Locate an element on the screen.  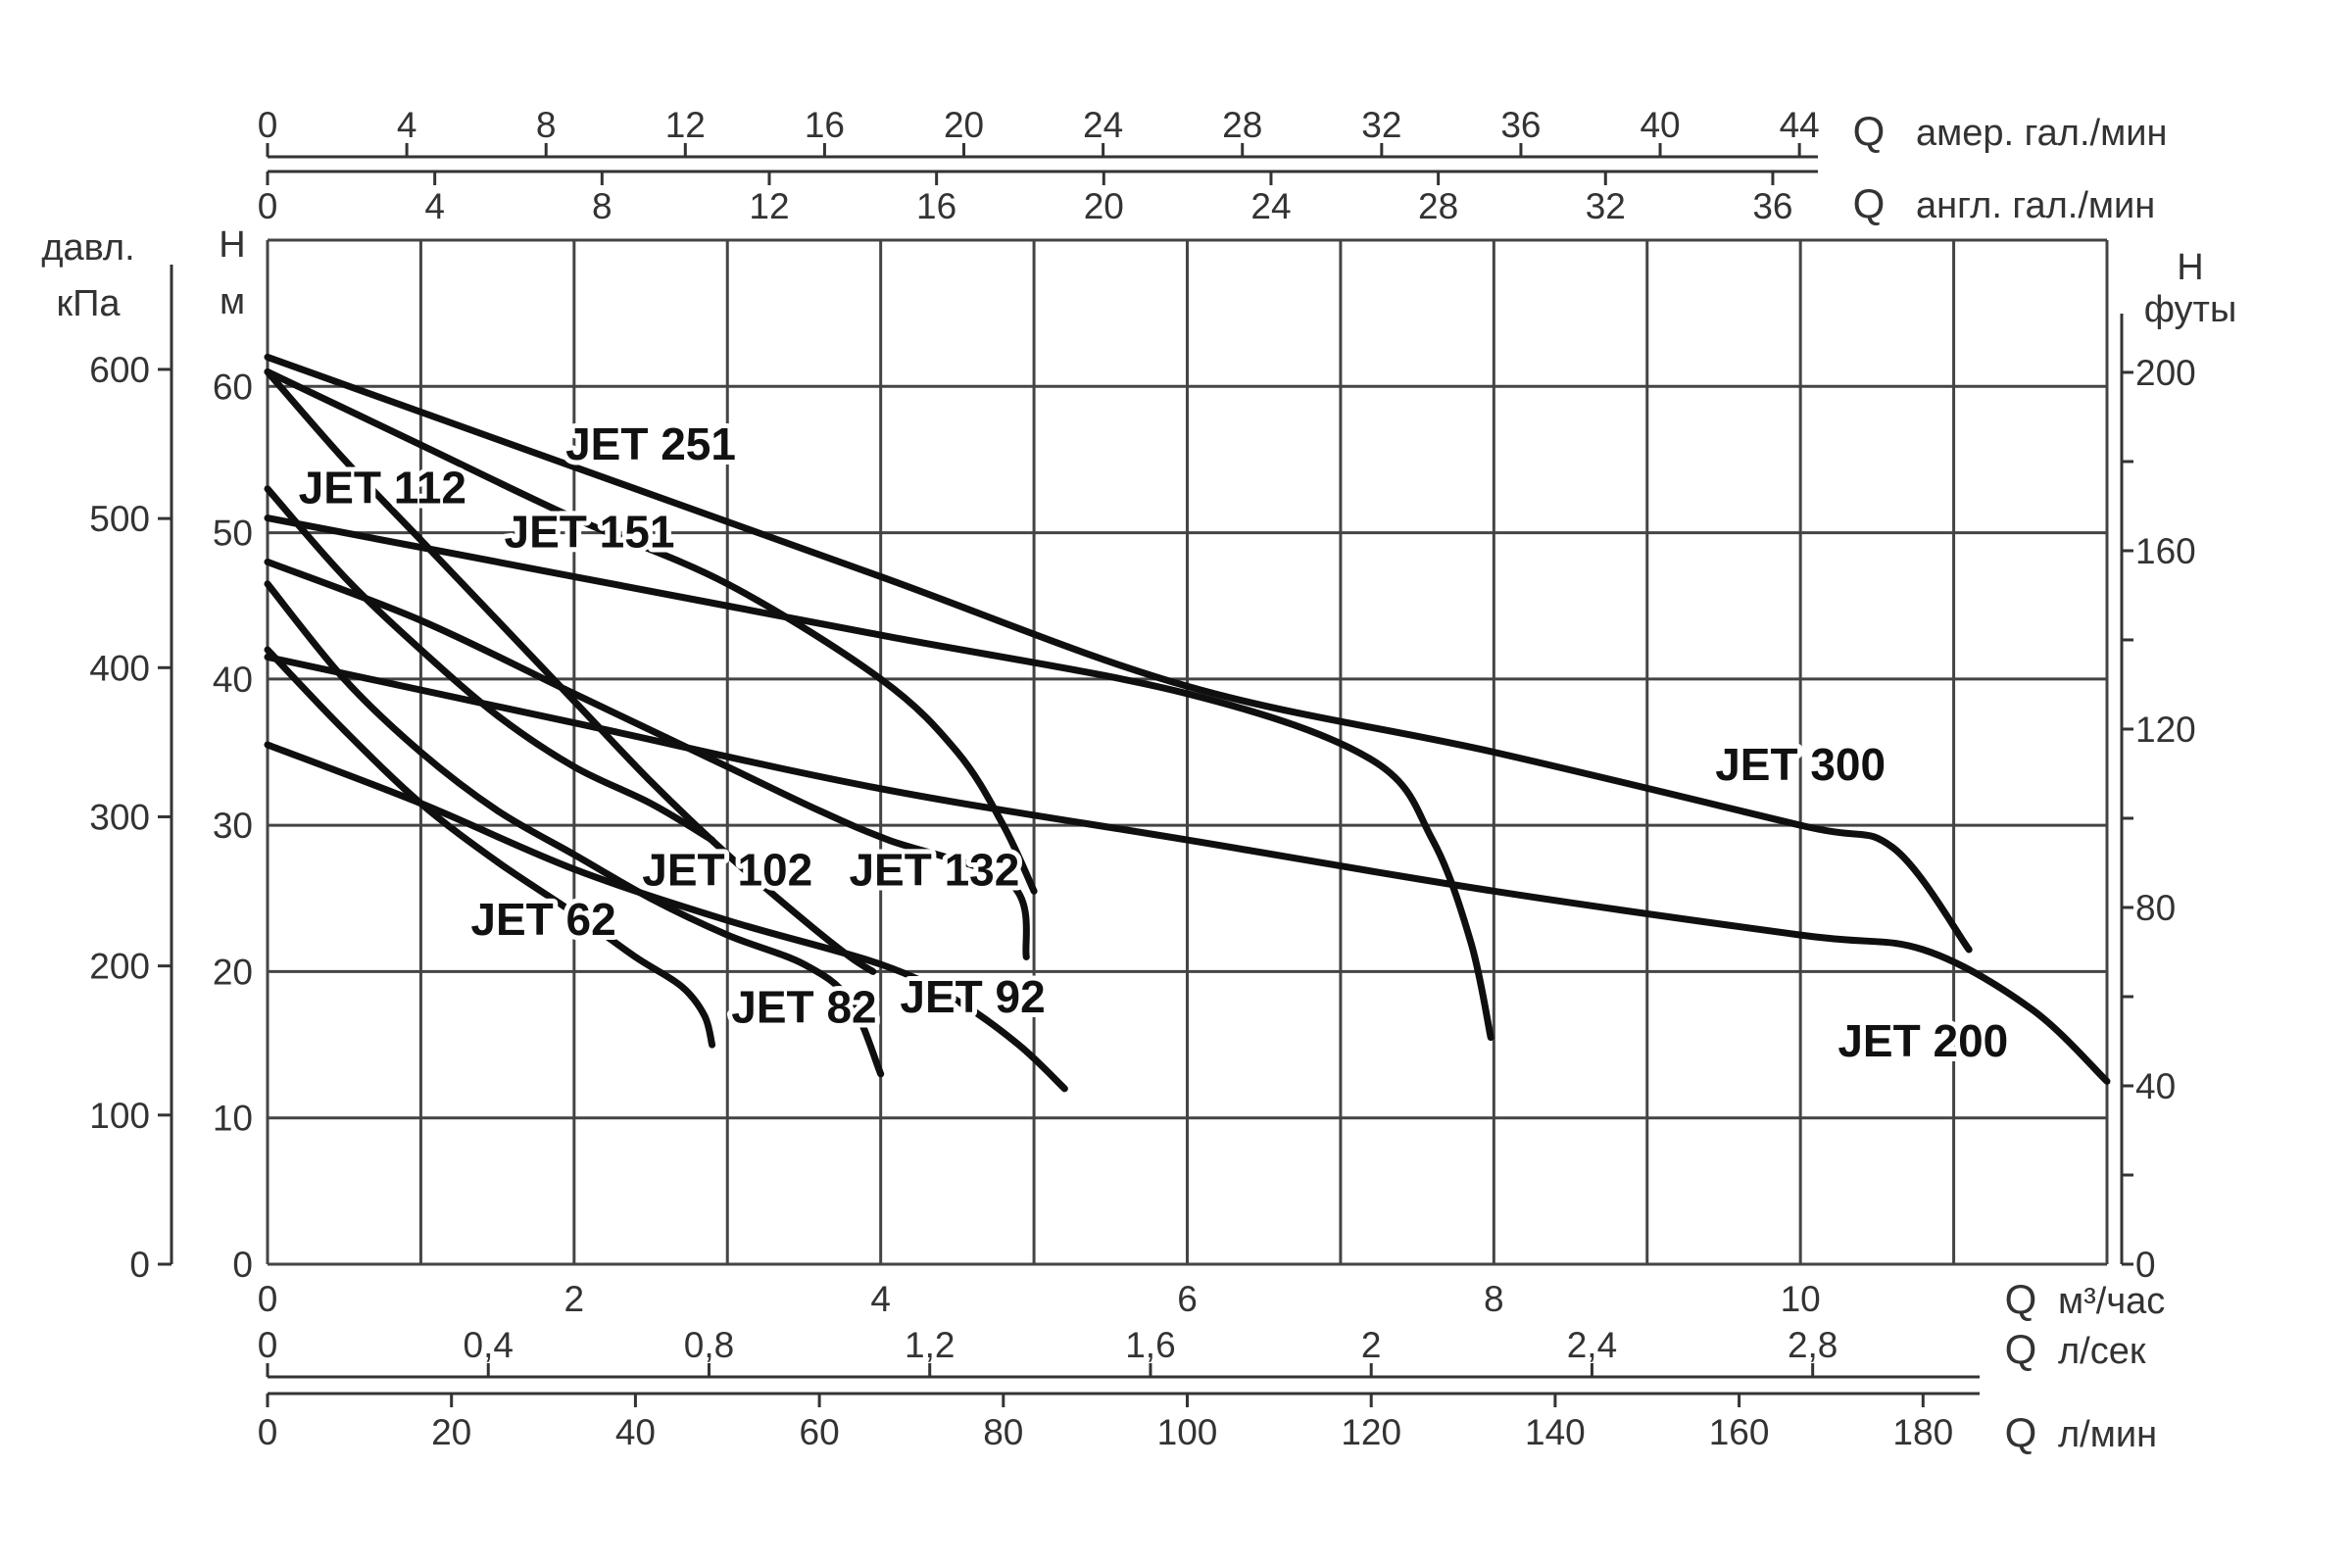
y-tick-label-ft: 80 is located at coordinates (2155, 908).